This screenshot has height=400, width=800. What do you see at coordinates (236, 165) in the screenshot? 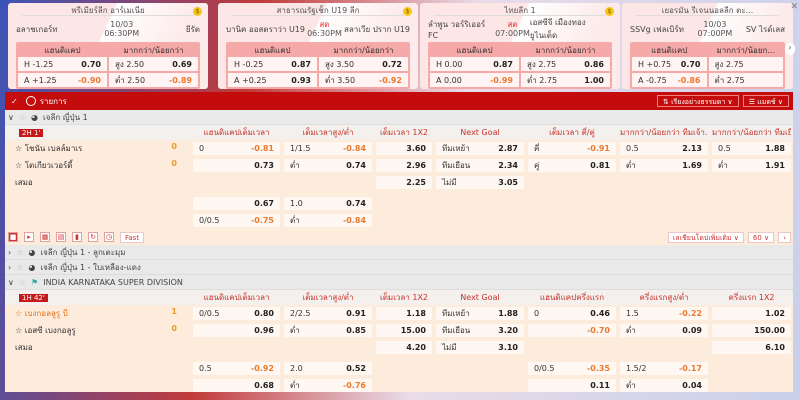
I see `odds-cell: 0.73` at bounding box center [236, 165].